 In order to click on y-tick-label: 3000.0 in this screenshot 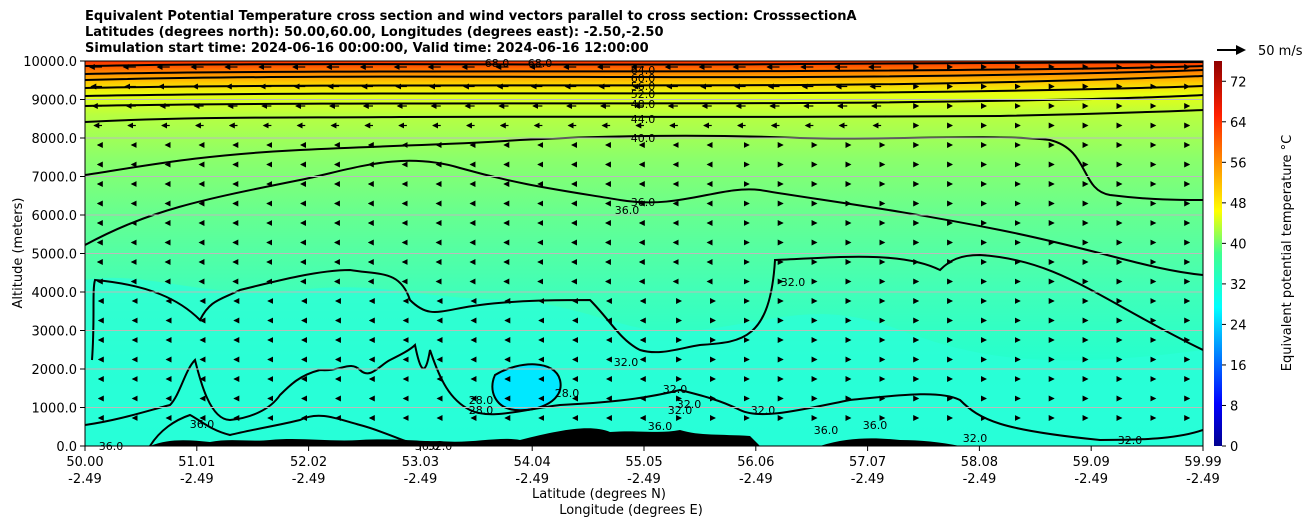, I will do `click(55, 332)`.